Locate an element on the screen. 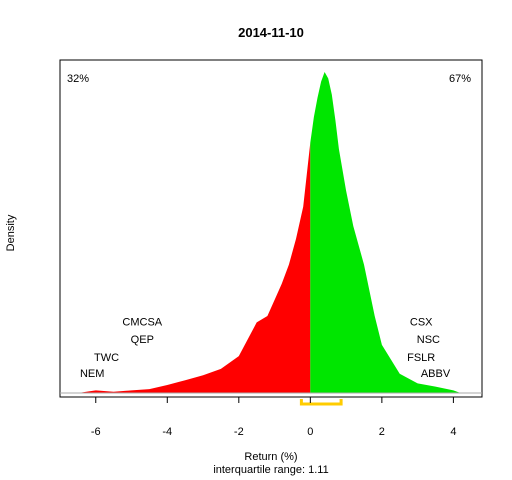 The image size is (512, 480). ticker-label-fslr: FSLR is located at coordinates (421, 358).